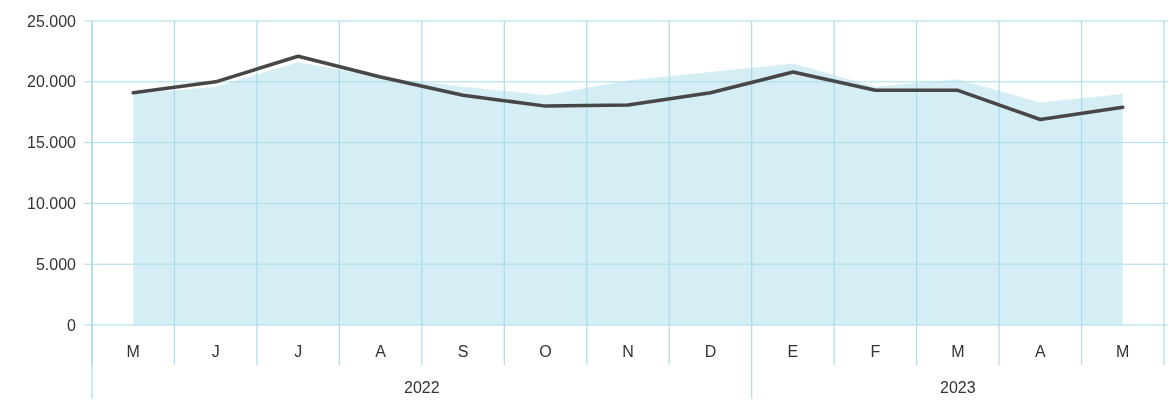  What do you see at coordinates (875, 351) in the screenshot?
I see `x-tick-label: F` at bounding box center [875, 351].